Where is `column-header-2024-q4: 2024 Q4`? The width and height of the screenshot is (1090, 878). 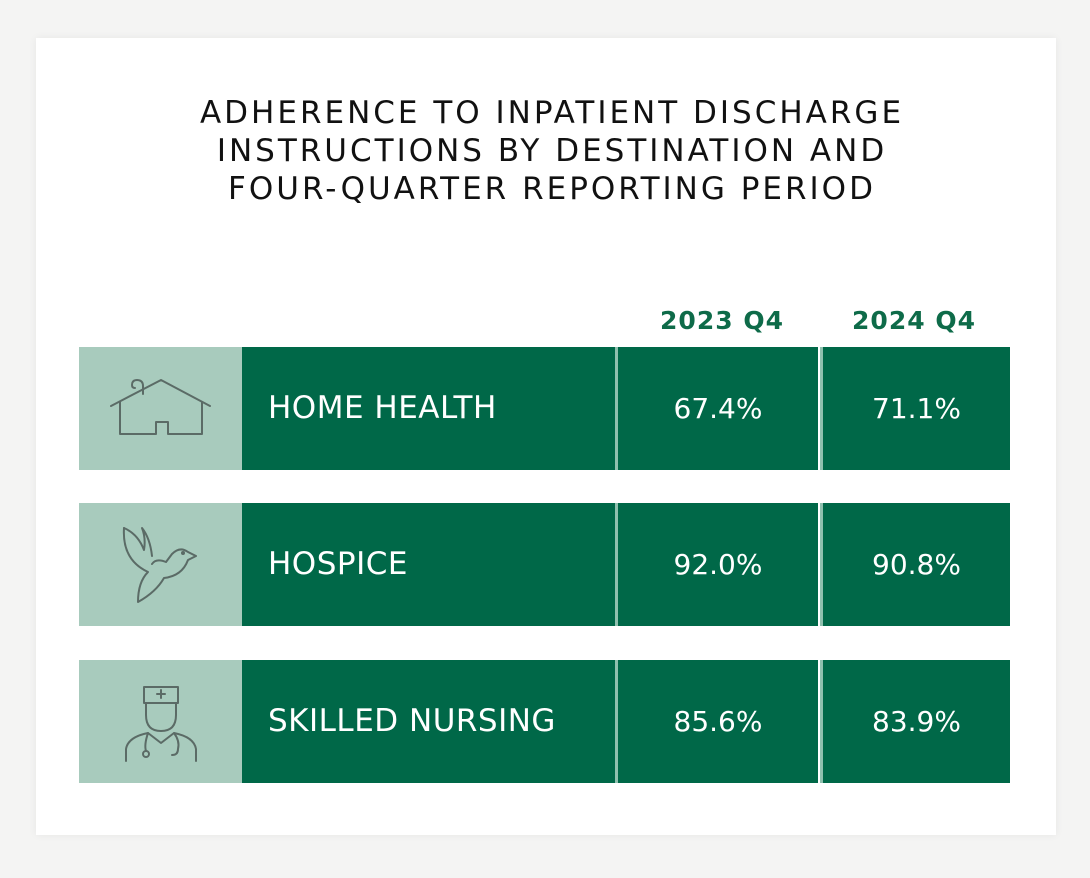
column-header-2024-q4: 2024 Q4 is located at coordinates (914, 320).